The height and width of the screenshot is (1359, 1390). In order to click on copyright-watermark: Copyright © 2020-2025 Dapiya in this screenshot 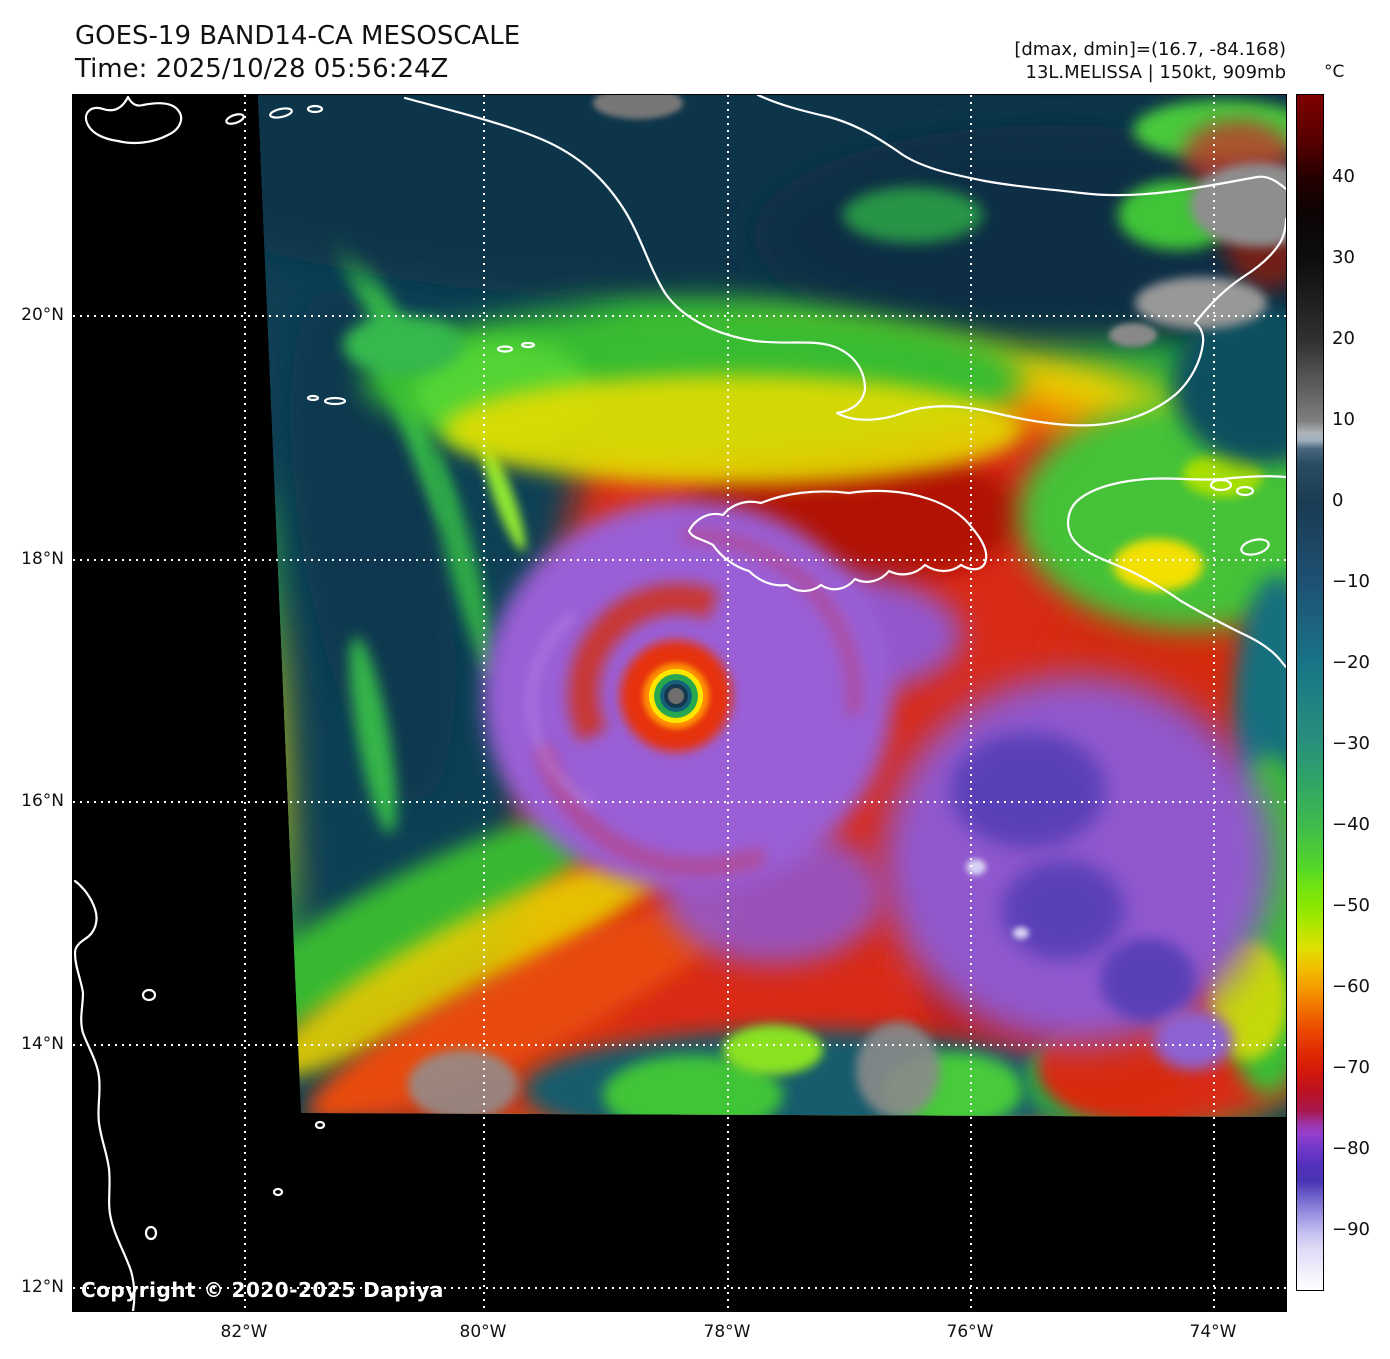, I will do `click(262, 1290)`.